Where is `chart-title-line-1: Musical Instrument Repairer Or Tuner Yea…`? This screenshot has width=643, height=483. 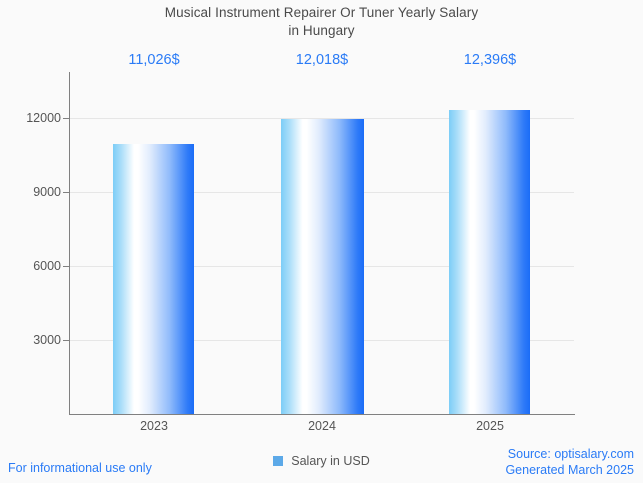 chart-title-line-1: Musical Instrument Repairer Or Tuner Yea… is located at coordinates (321, 12).